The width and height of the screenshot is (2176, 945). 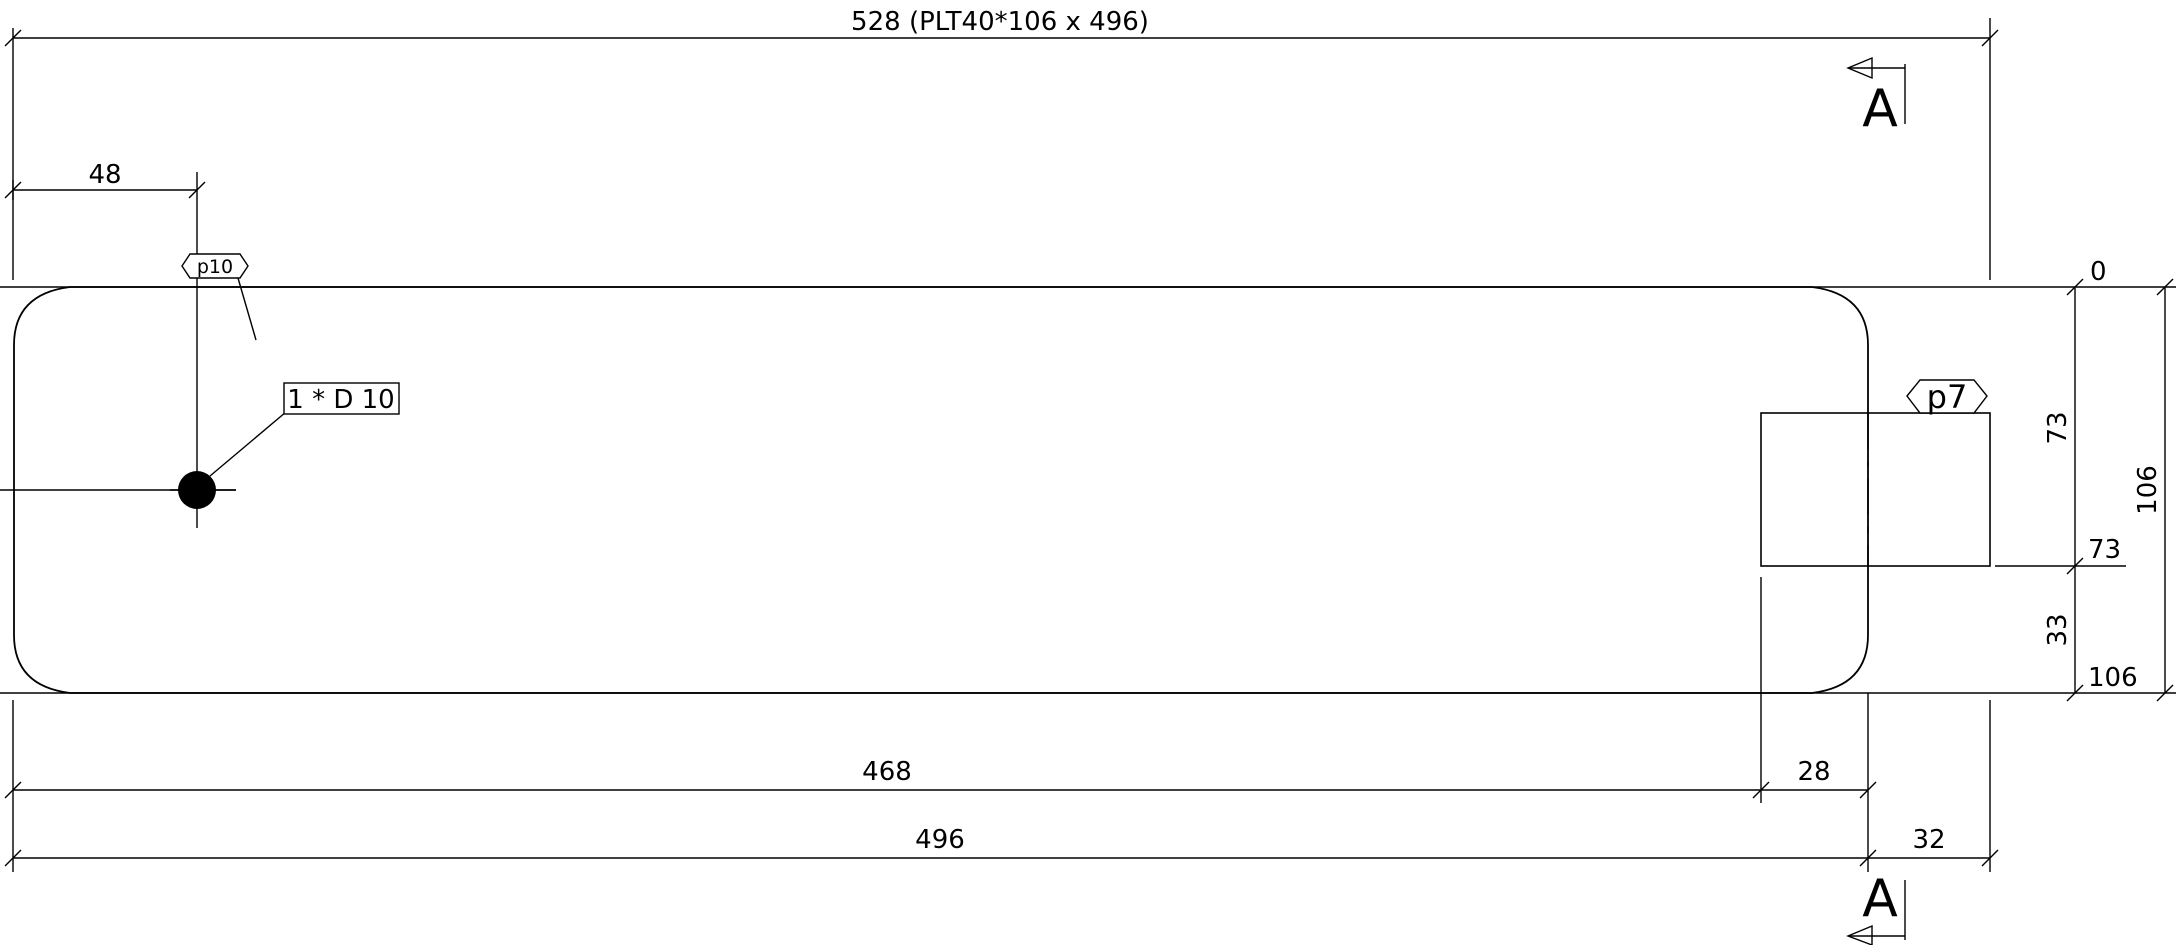 I want to click on section-marker-label-bottom: A, so click(x=1880, y=899).